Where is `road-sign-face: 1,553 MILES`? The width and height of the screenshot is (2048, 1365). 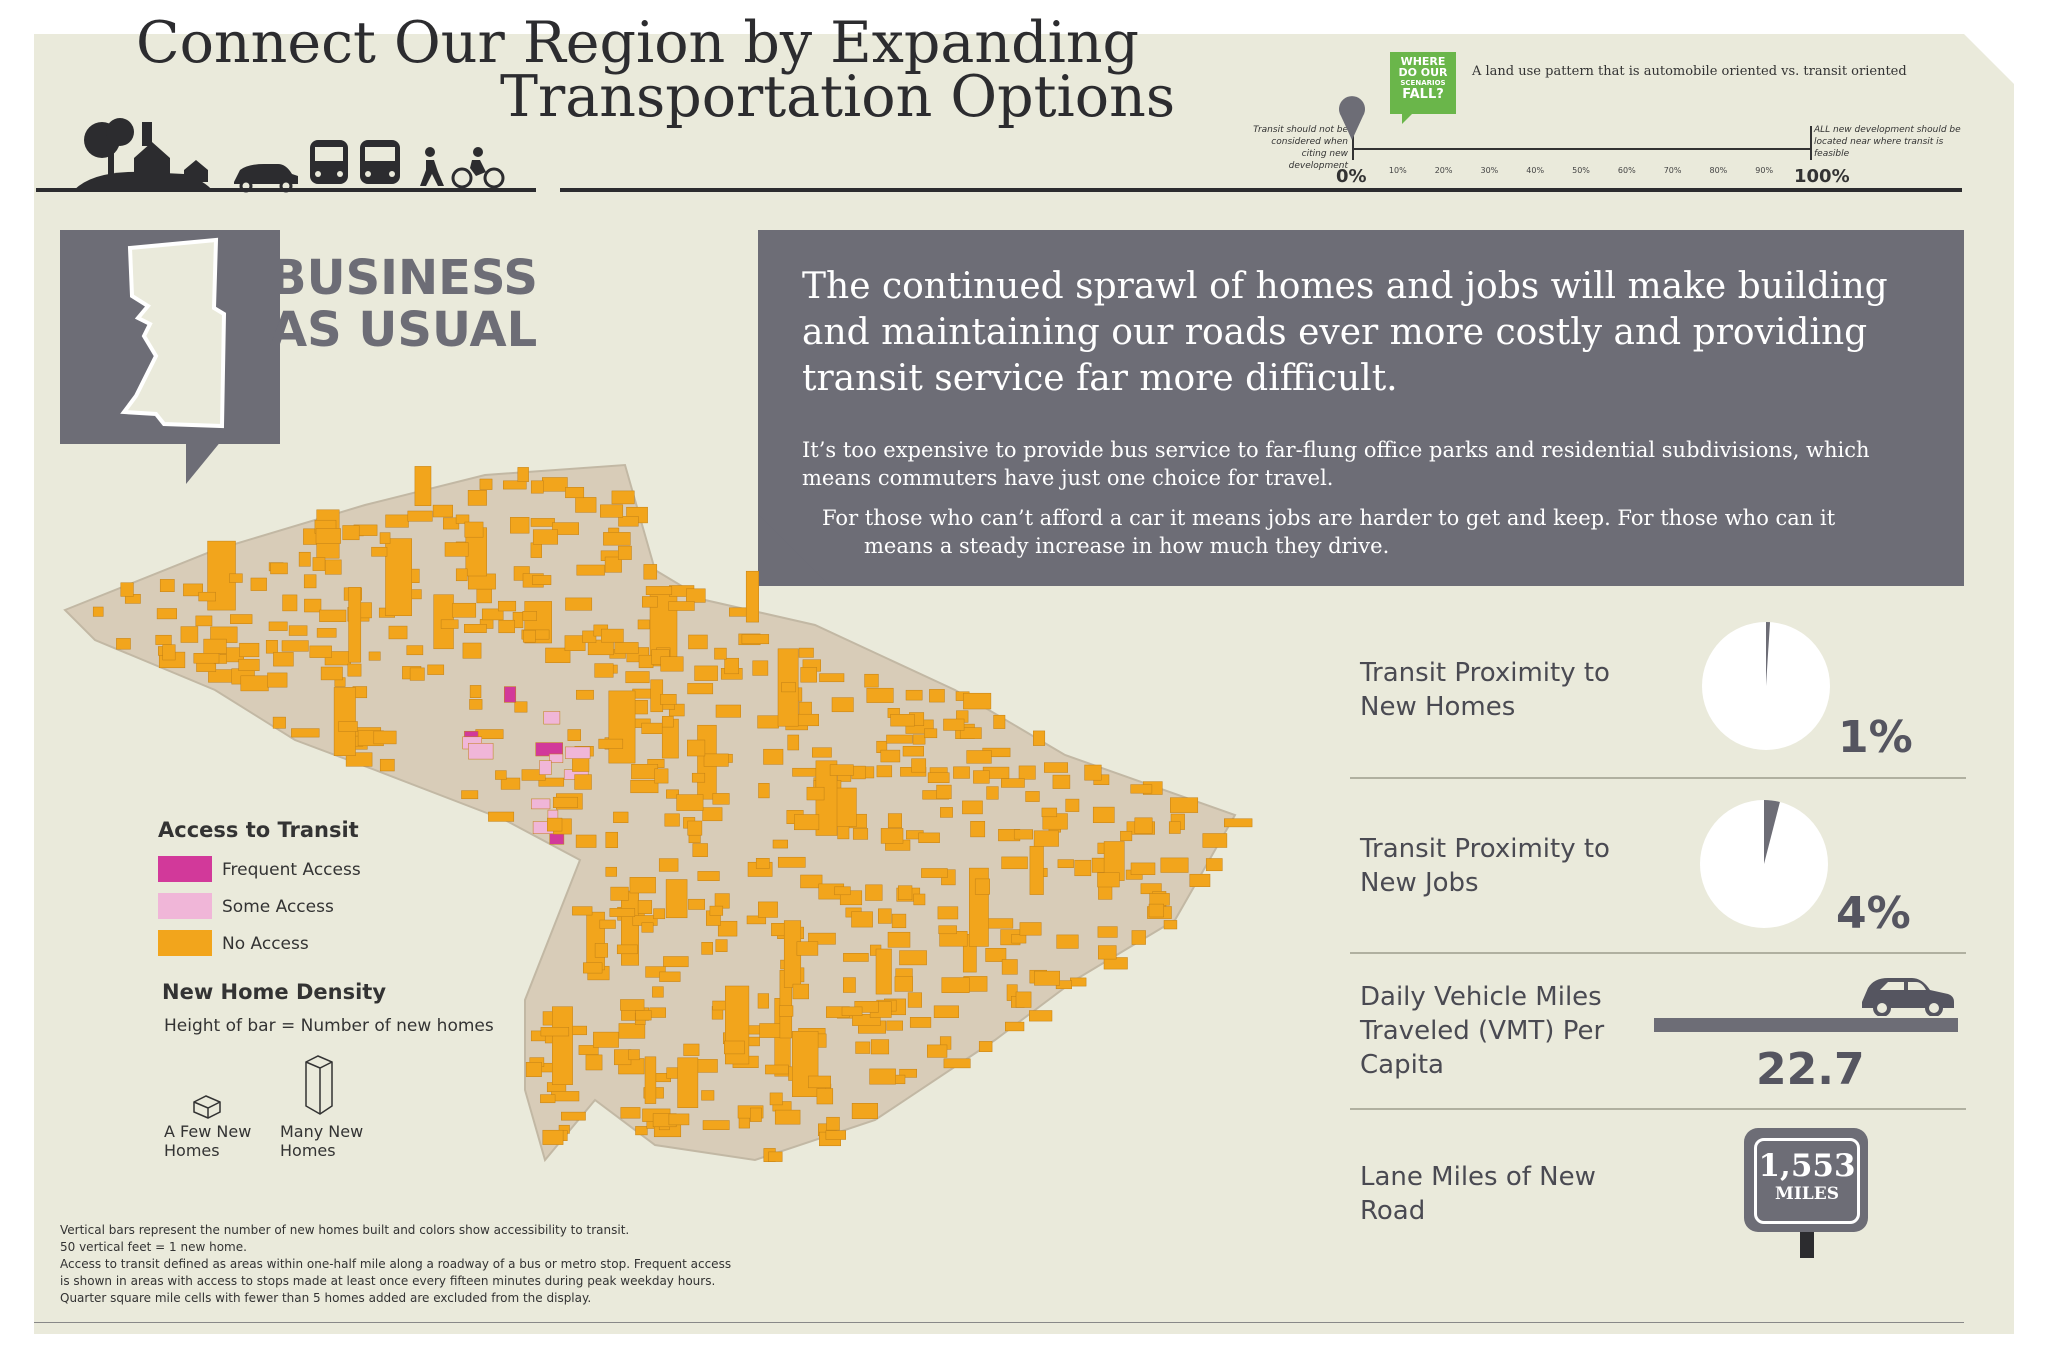
road-sign-face: 1,553 MILES is located at coordinates (1807, 1181).